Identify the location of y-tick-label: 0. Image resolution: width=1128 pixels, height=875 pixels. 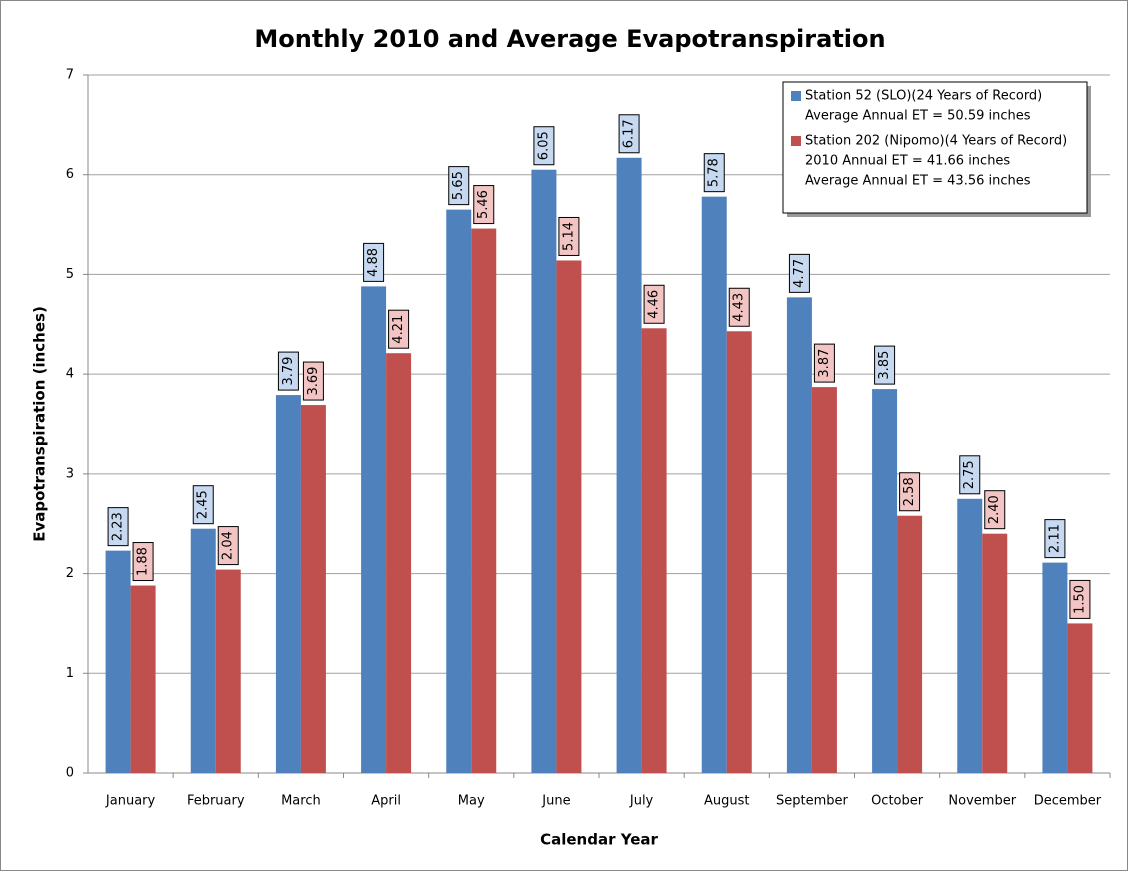
(70, 773).